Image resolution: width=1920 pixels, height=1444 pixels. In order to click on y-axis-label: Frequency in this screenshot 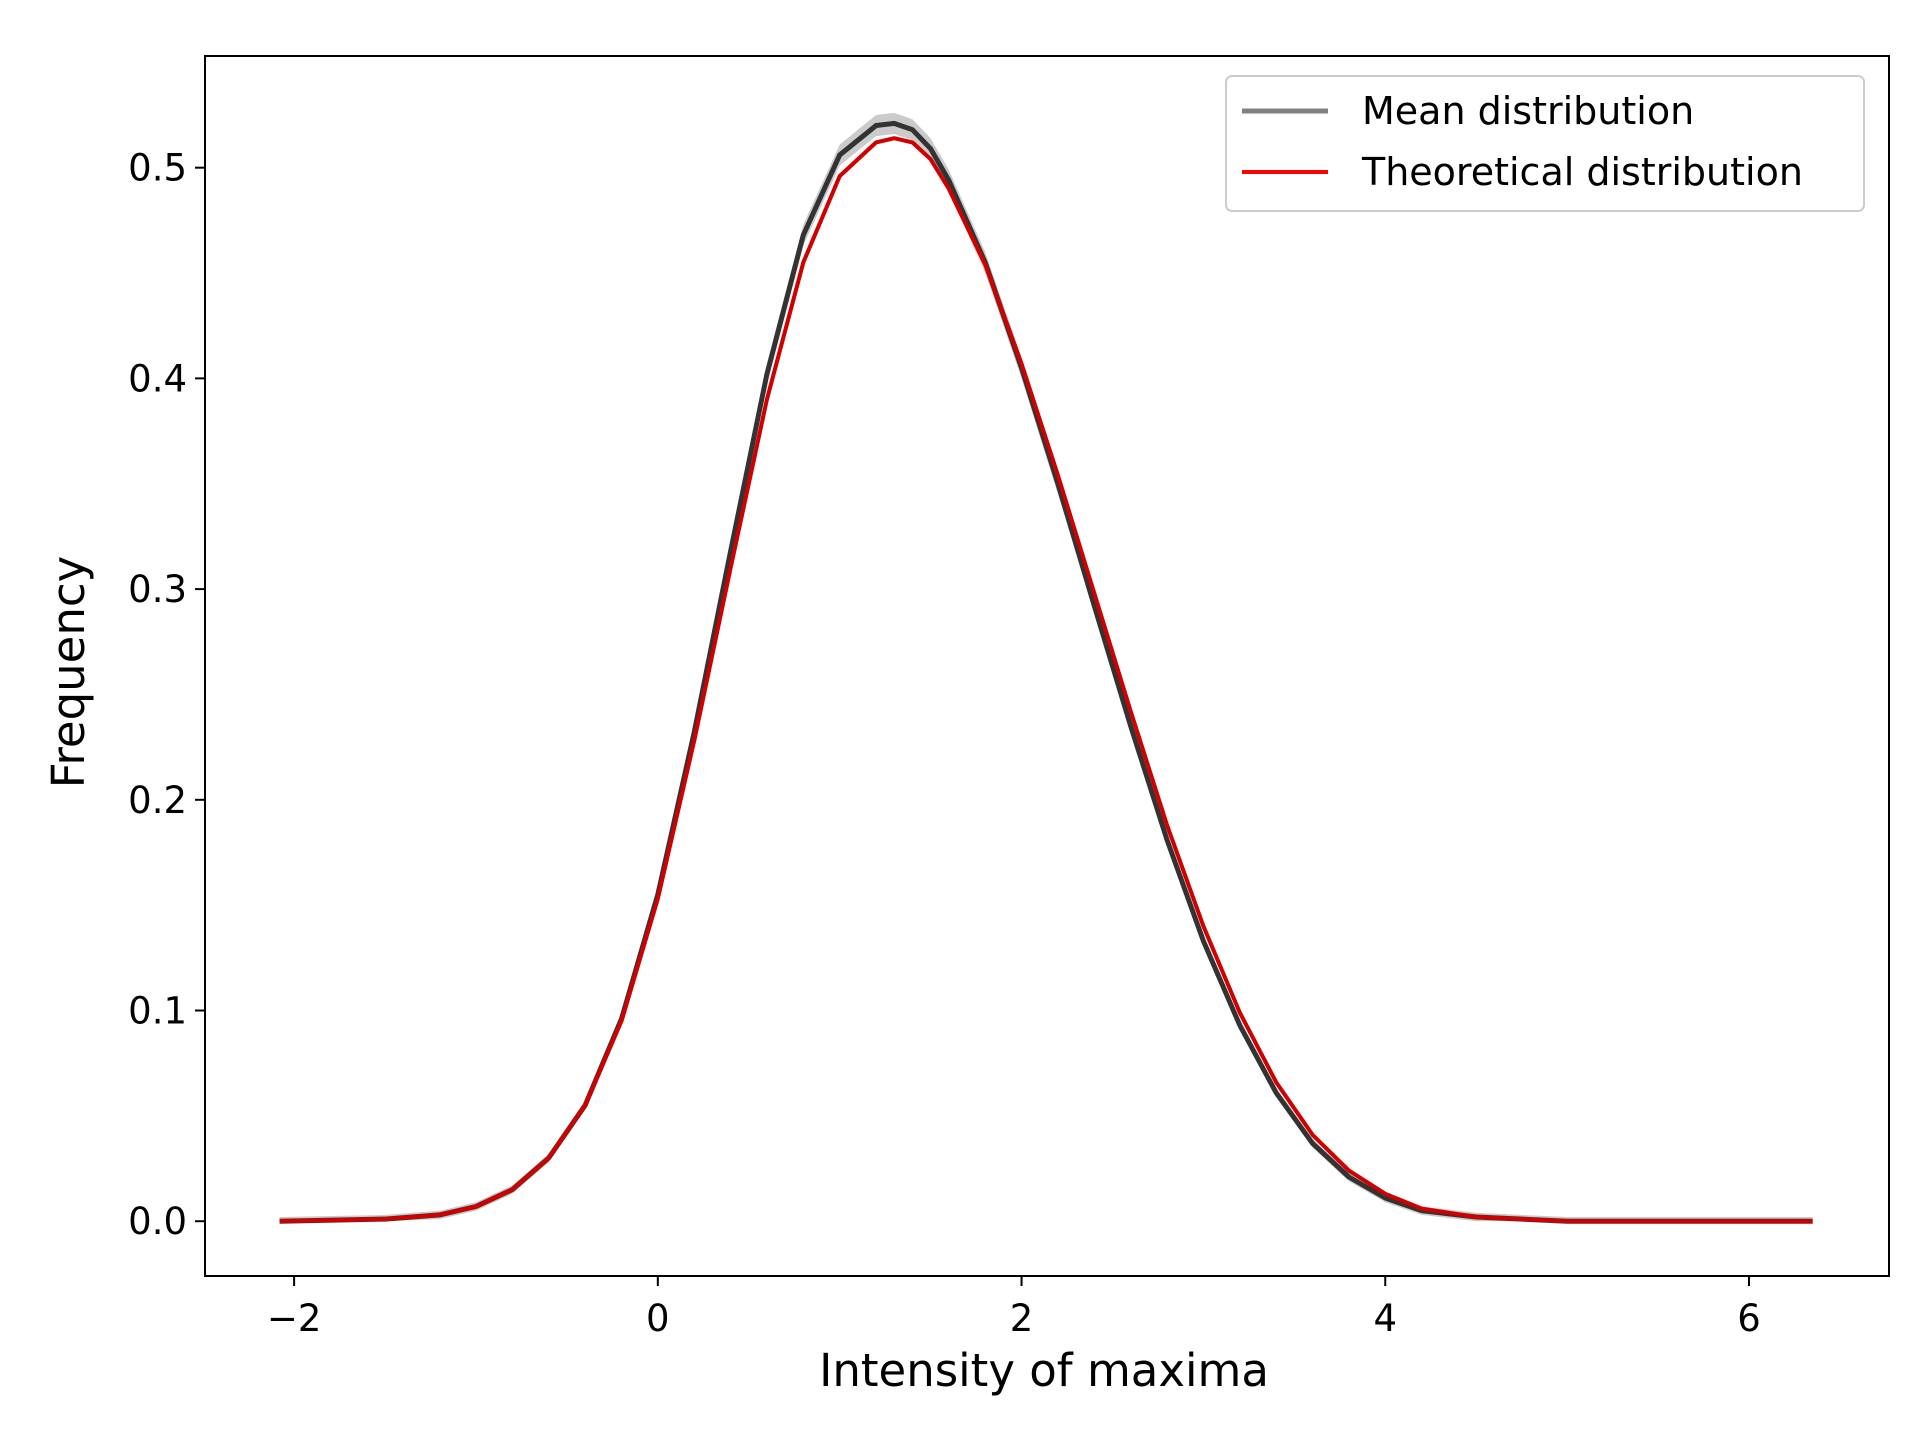, I will do `click(68, 672)`.